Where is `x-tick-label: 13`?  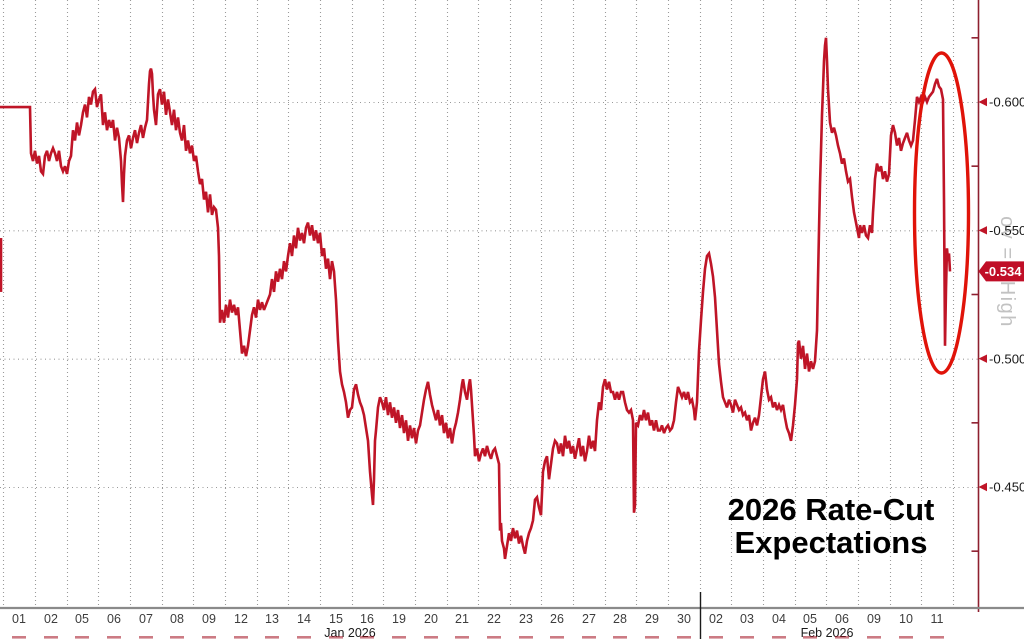 x-tick-label: 13 is located at coordinates (272, 619).